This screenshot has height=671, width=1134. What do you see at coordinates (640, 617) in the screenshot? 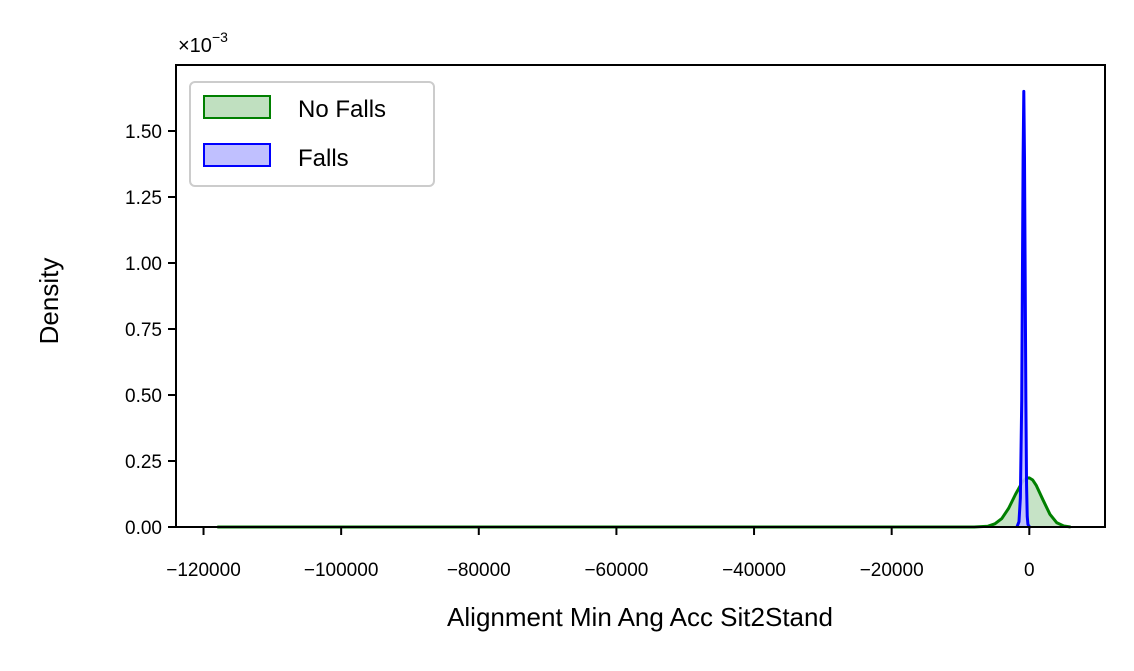
I see `x-axis-label: Alignment Min Ang Acc Sit2Stand` at bounding box center [640, 617].